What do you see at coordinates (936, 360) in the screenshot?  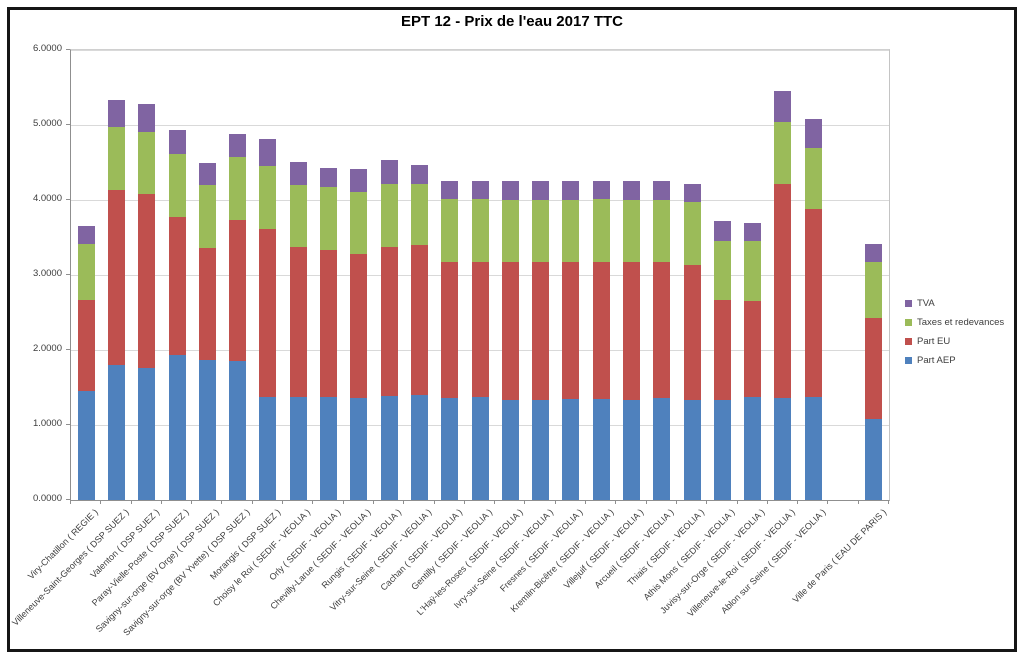 I see `legend-label: Part AEP` at bounding box center [936, 360].